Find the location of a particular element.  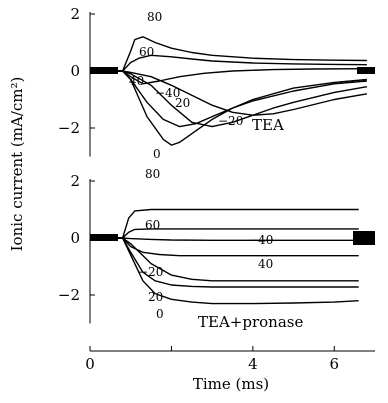

x-tick-label: 4 is located at coordinates (253, 364).